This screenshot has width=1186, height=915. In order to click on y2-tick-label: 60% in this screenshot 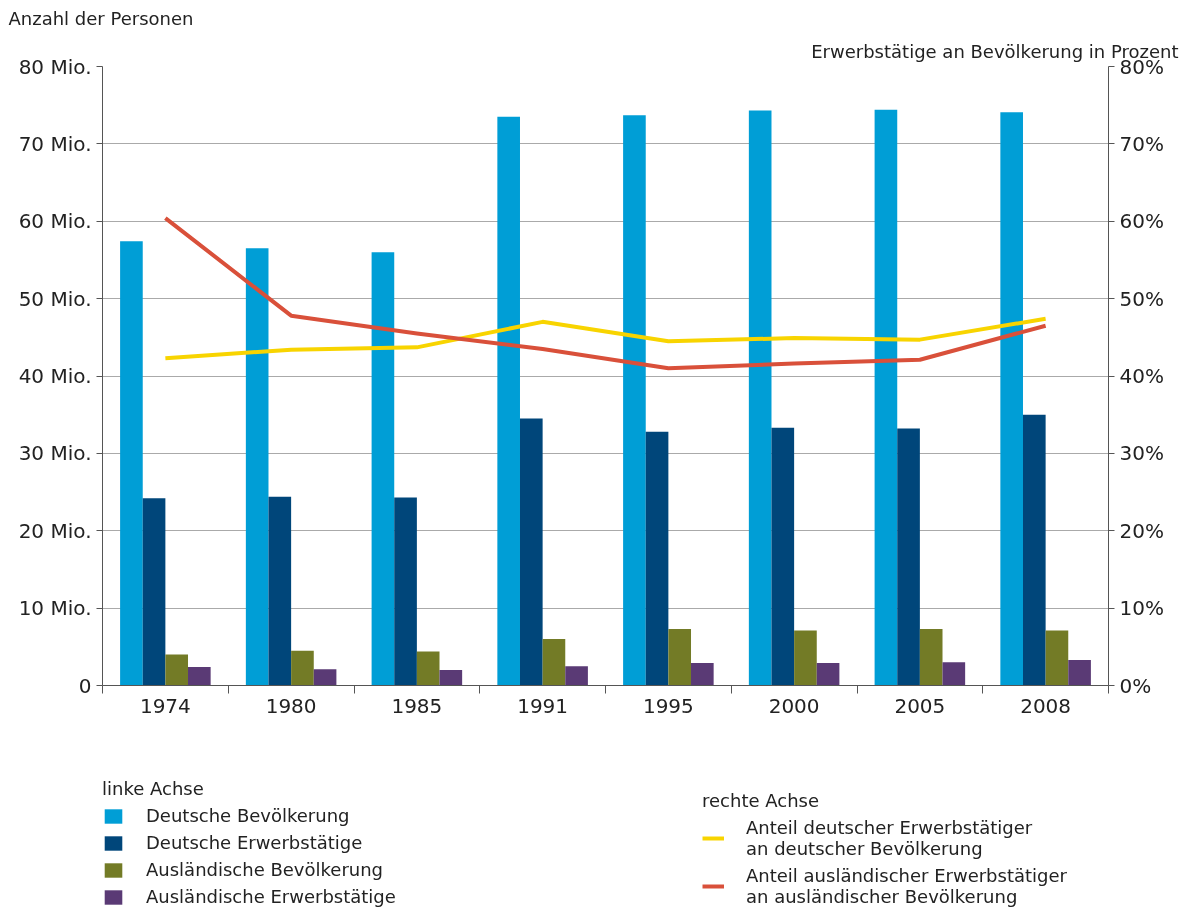, I will do `click(1141, 221)`.